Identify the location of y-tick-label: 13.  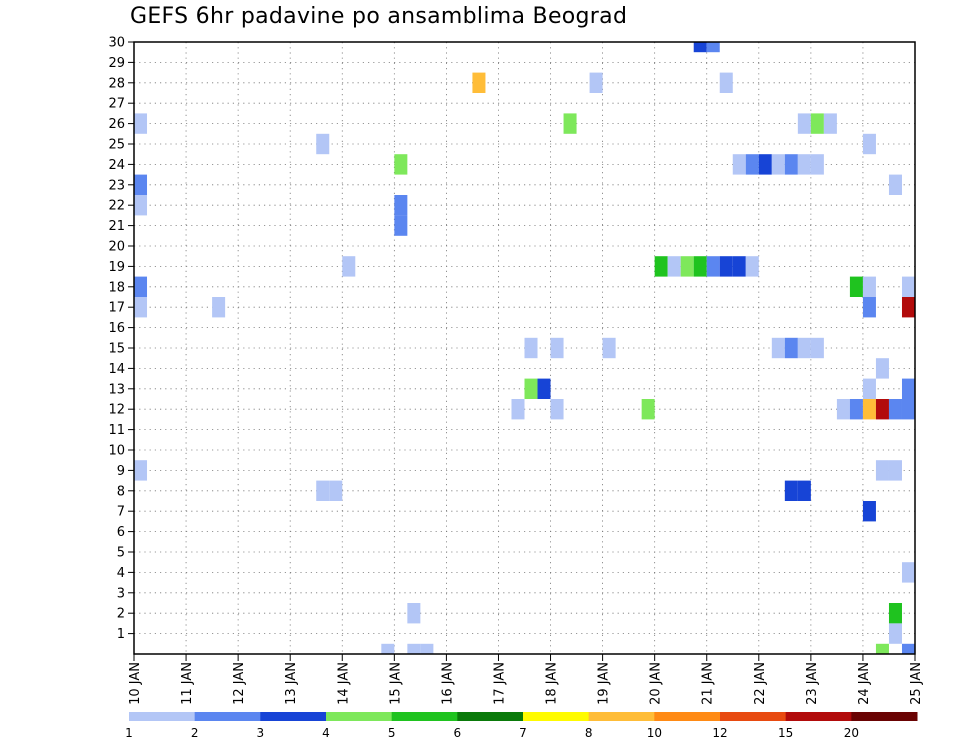
(116, 389).